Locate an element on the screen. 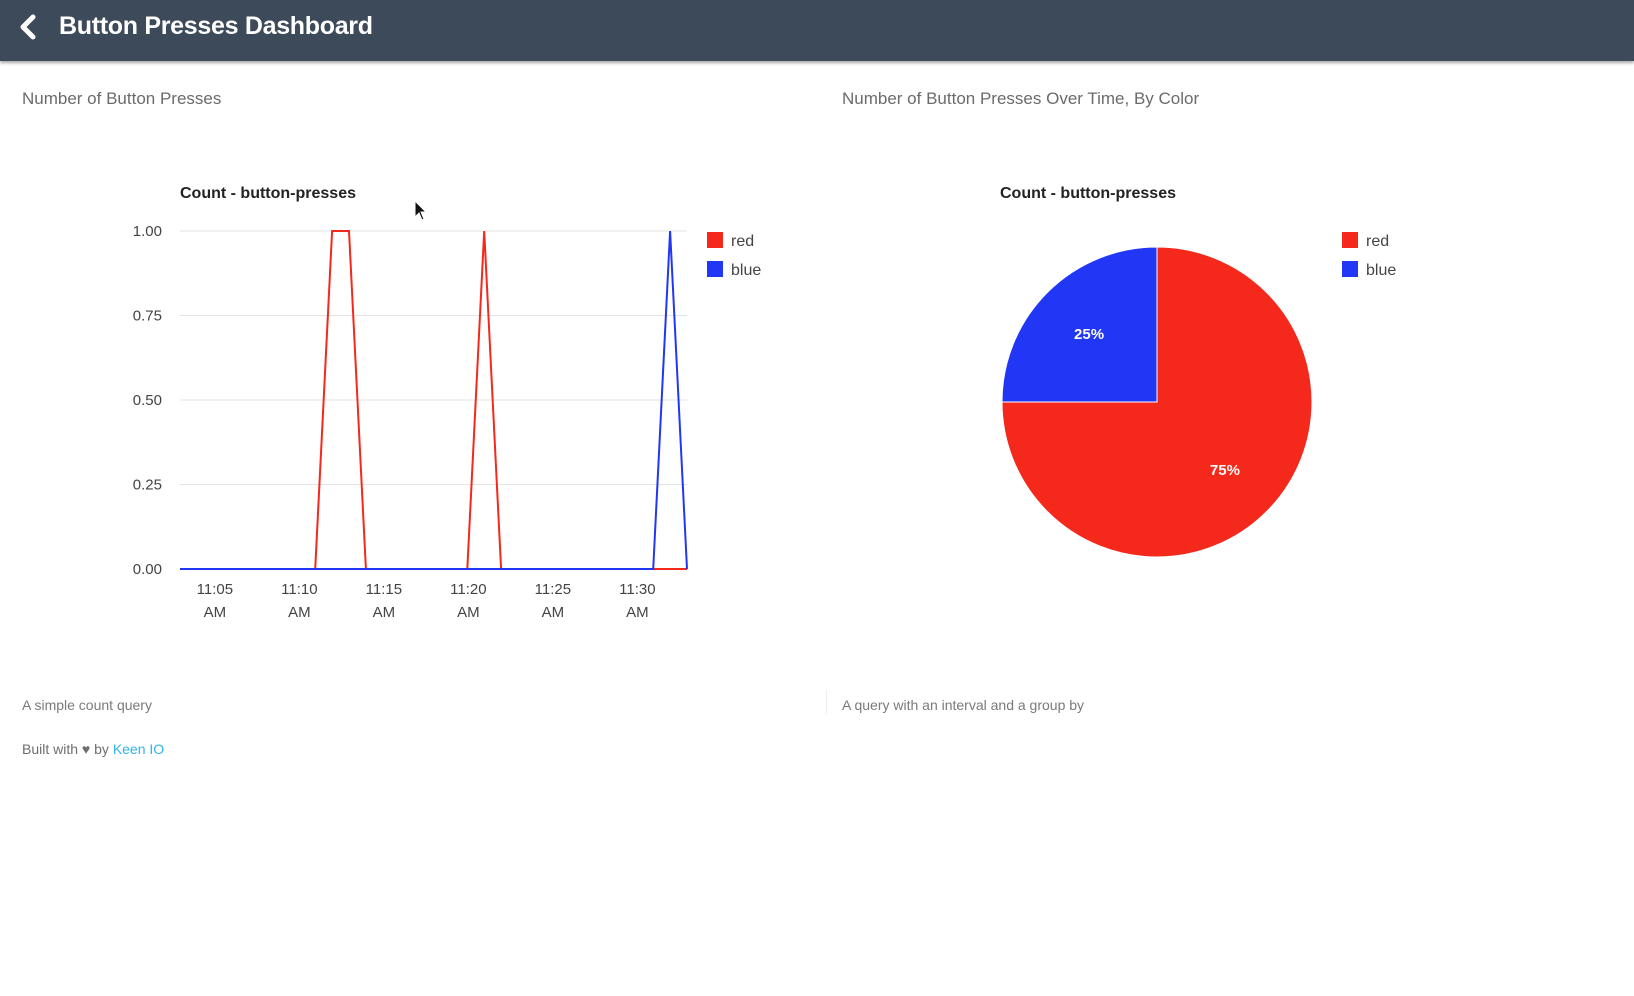 The image size is (1634, 996). top-bar: Button Presses Dashboard is located at coordinates (817, 30).